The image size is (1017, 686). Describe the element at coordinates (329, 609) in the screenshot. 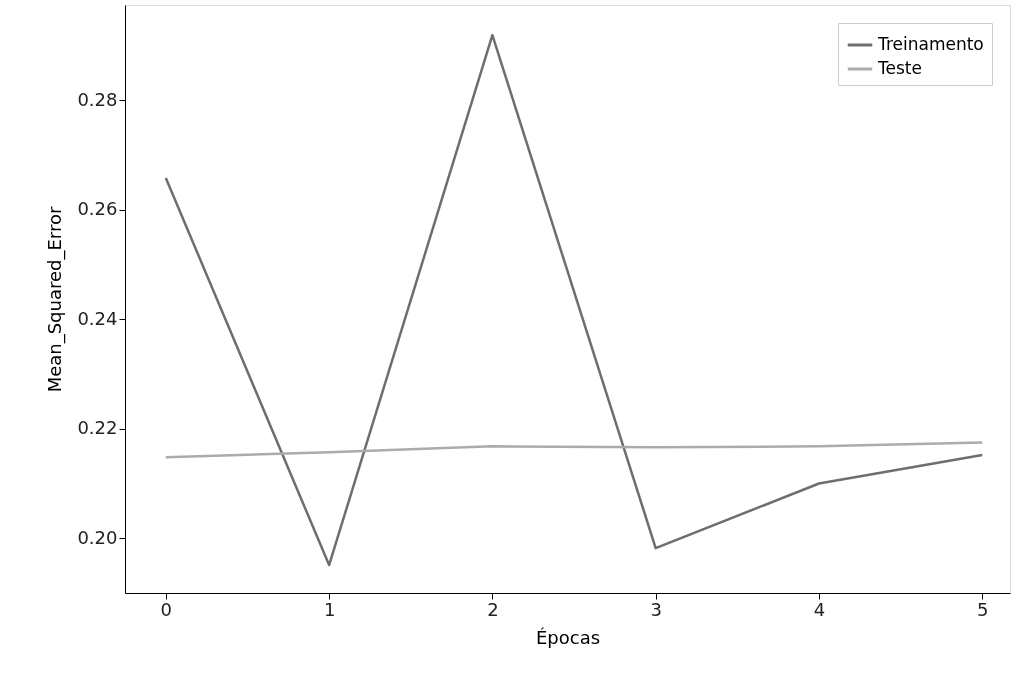

I see `x-tick-label: 1` at that location.